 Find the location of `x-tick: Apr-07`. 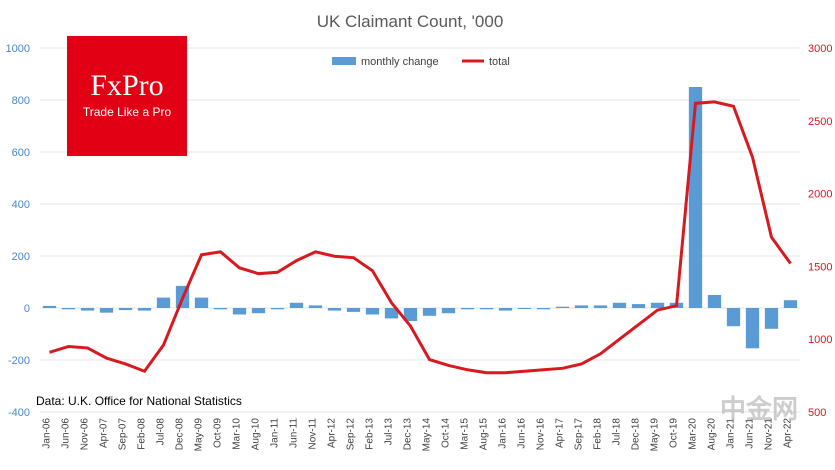

x-tick: Apr-07 is located at coordinates (104, 433).